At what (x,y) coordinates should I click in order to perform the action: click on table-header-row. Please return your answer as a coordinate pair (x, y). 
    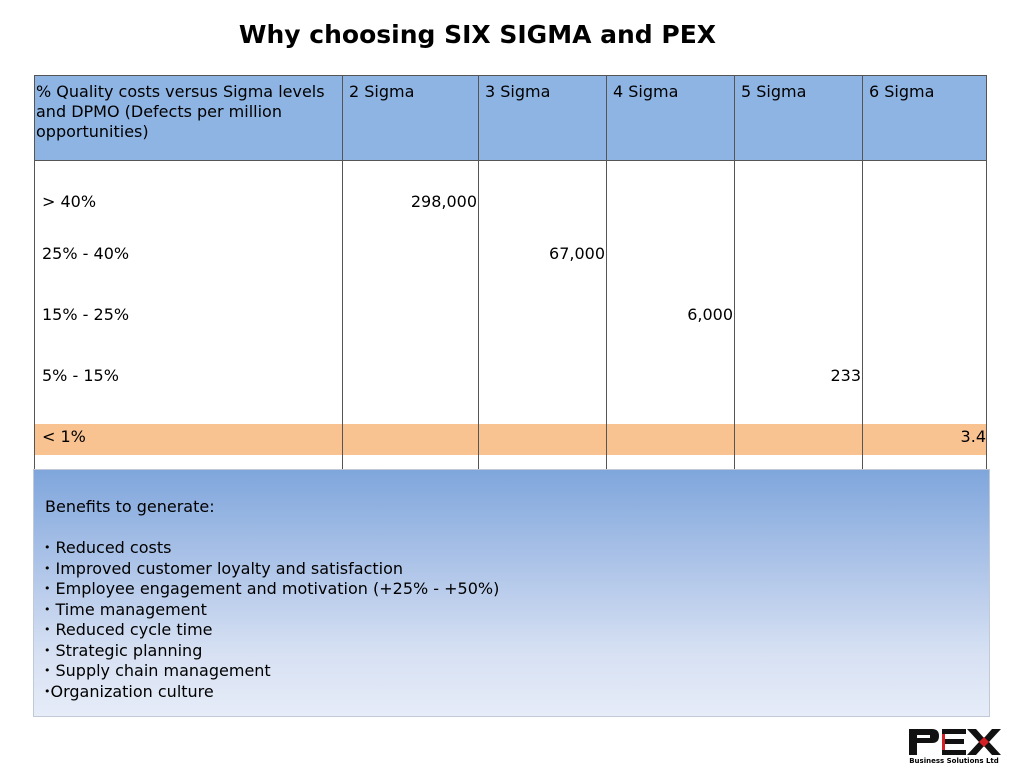
    Looking at the image, I should click on (510, 118).